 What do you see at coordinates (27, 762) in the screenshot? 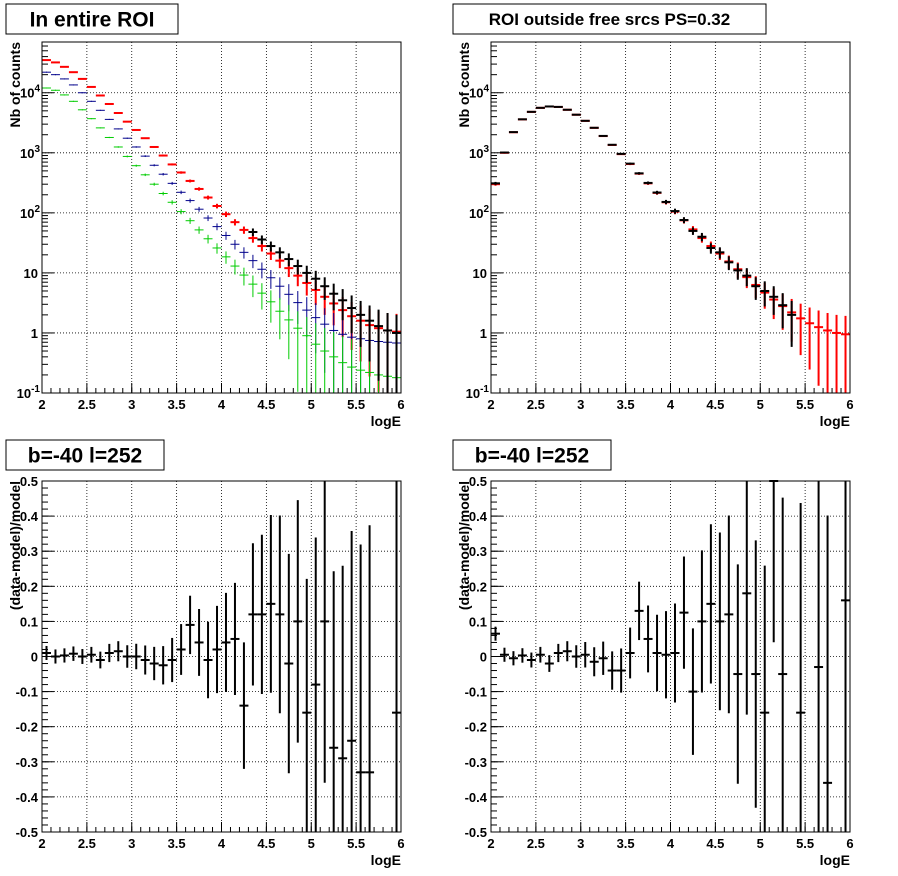
I see `y-tick-label: -0.3` at bounding box center [27, 762].